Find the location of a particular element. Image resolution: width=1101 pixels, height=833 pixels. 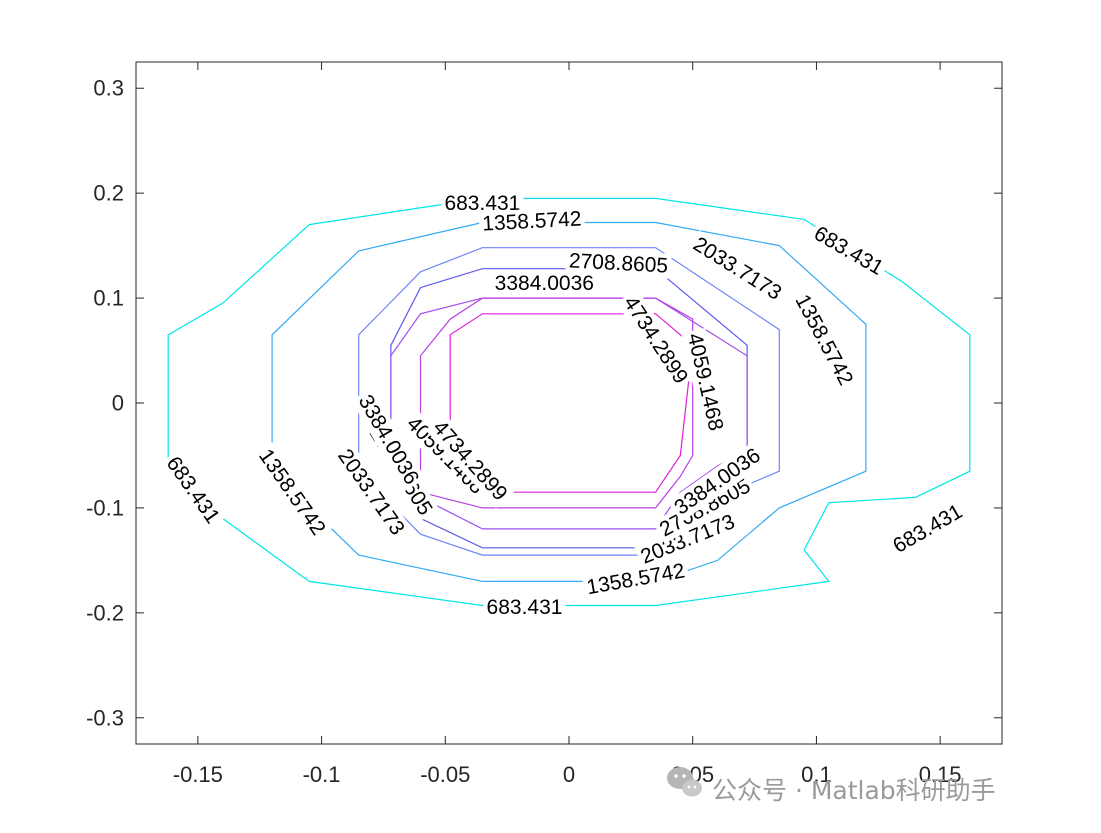

y-tick-label: -0.3 is located at coordinates (105, 717).